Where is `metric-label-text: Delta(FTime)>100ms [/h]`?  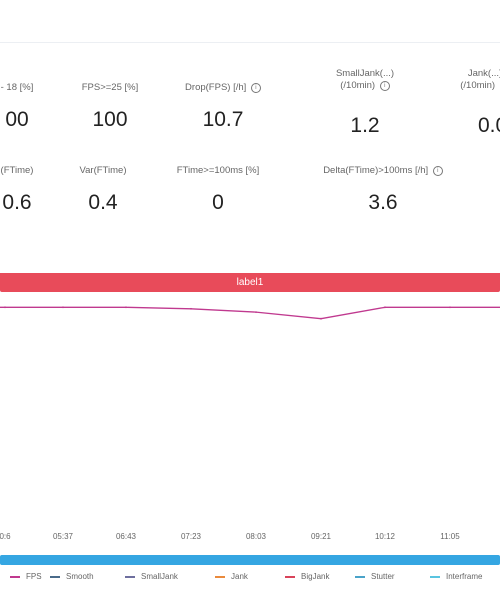 metric-label-text: Delta(FTime)>100ms [/h] is located at coordinates (376, 170).